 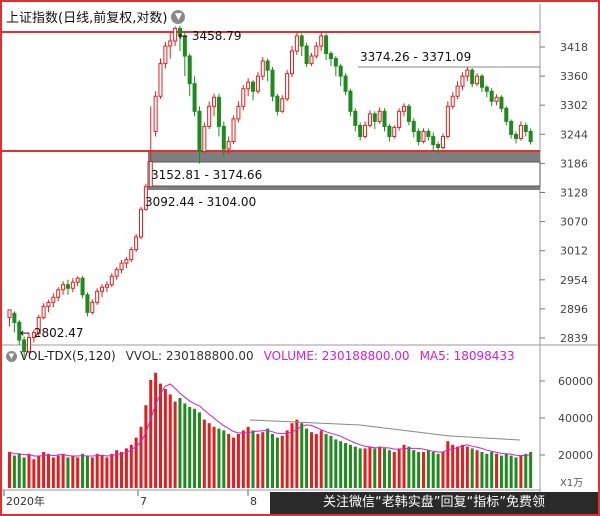 What do you see at coordinates (344, 157) in the screenshot?
I see `gap-band-upper` at bounding box center [344, 157].